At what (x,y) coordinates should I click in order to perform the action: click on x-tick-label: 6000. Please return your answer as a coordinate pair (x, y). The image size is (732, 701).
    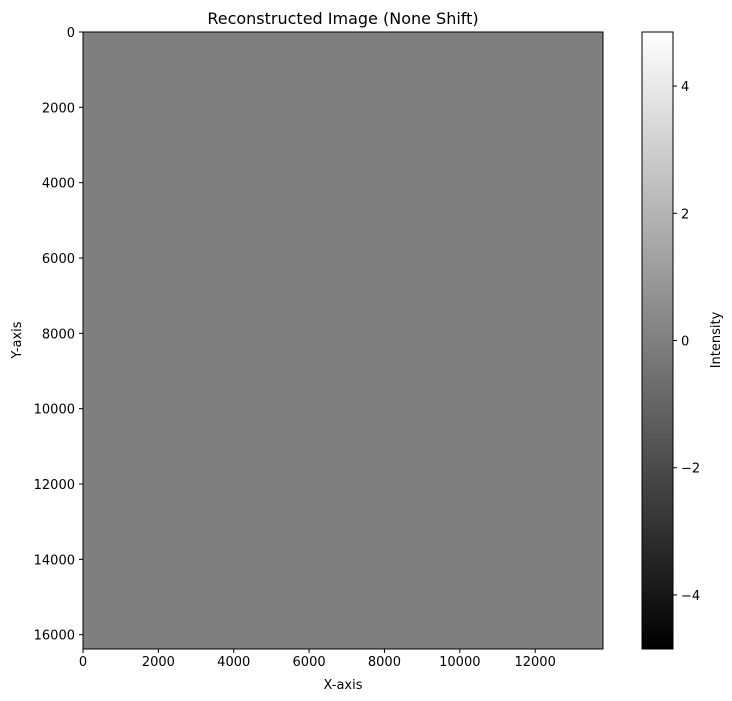
    Looking at the image, I should click on (309, 662).